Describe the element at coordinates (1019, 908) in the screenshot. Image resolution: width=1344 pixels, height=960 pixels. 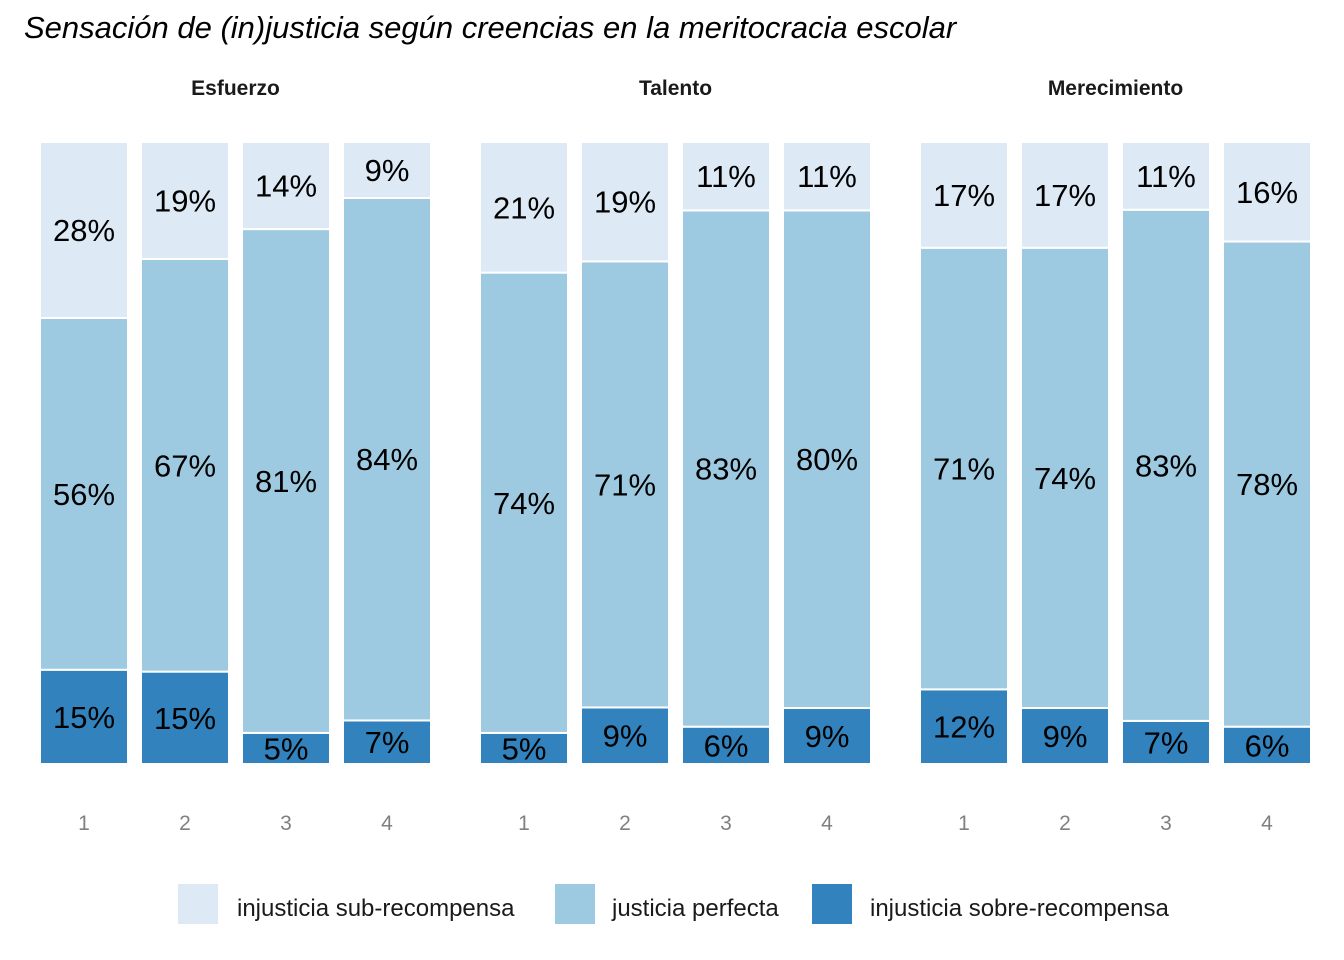
I see `legend-label: injusticia sobre-recompensa` at that location.